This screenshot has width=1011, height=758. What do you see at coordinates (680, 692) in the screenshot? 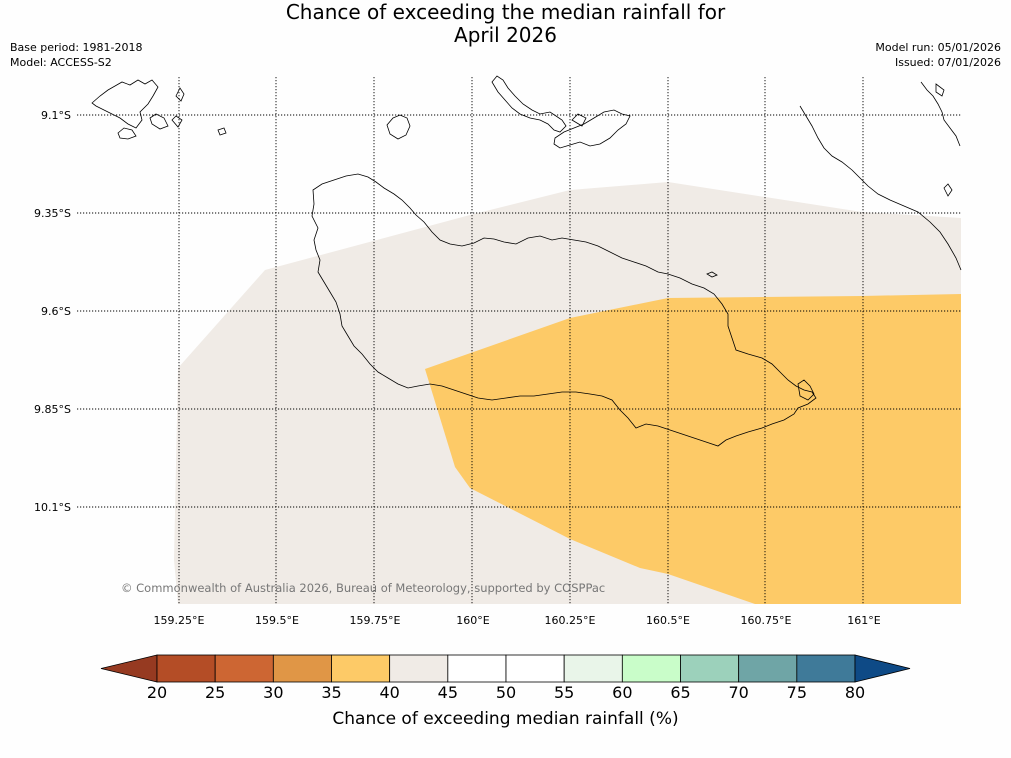
I see `colorbar-tick-label: 65` at bounding box center [680, 692].